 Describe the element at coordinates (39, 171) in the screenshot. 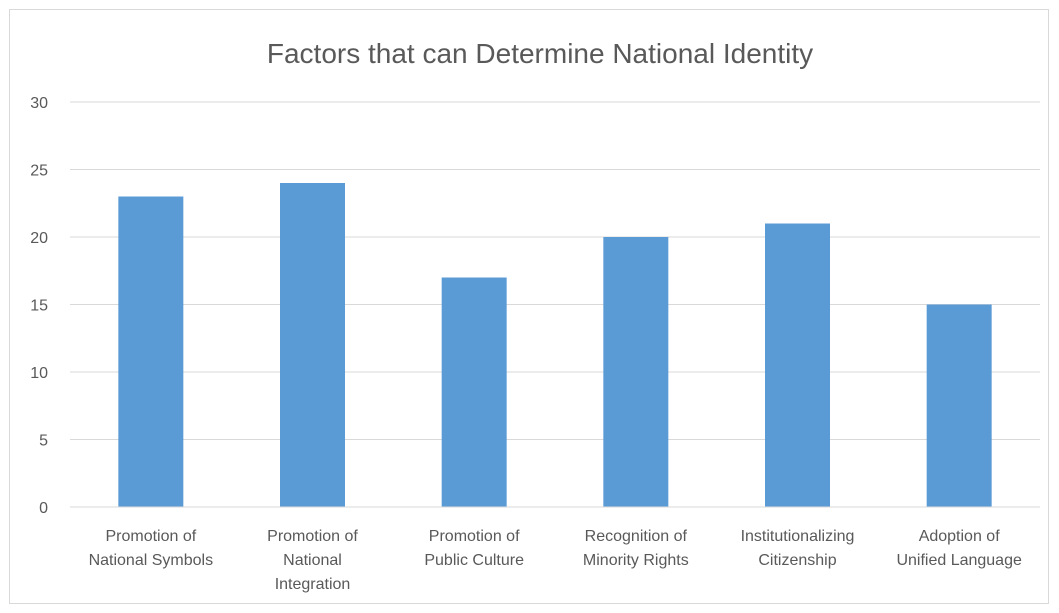

I see `y-tick-label: 25` at that location.